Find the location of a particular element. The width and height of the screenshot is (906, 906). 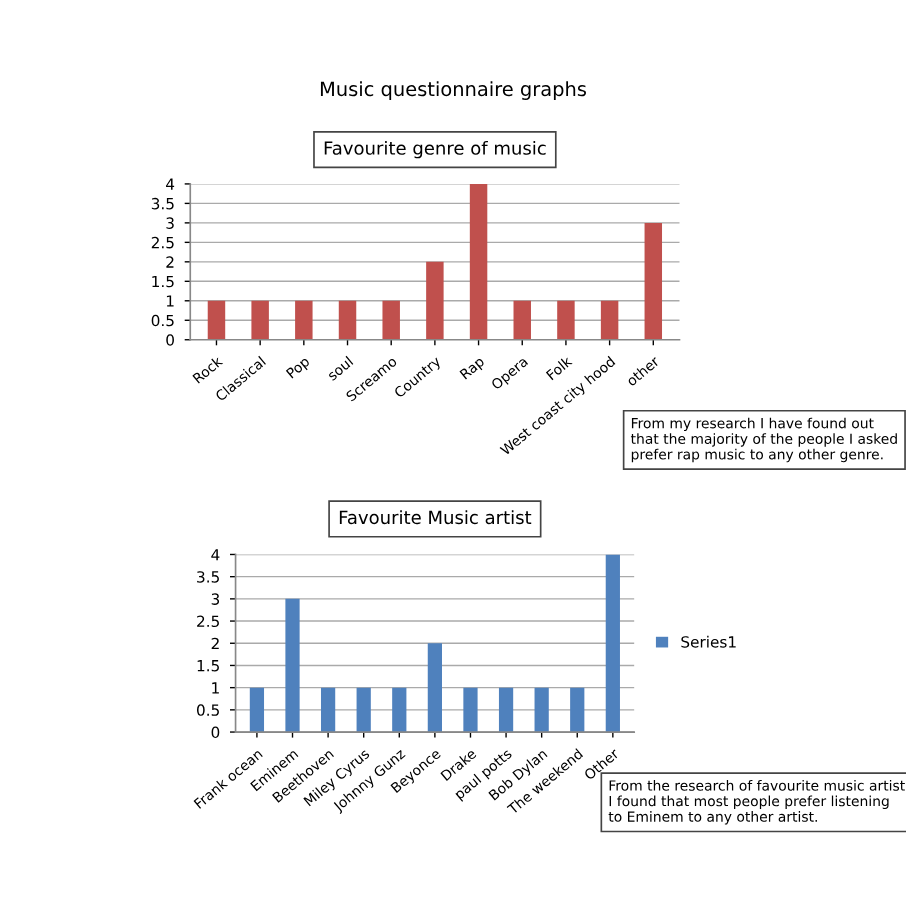

chart-title: Music questionnaire graphs is located at coordinates (453, 91).